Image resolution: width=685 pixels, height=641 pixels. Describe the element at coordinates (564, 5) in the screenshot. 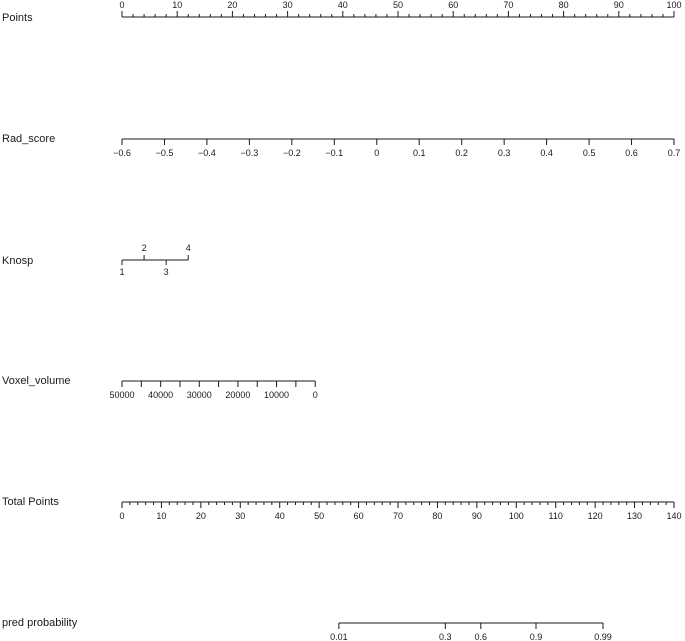

I see `points-tick-label: 80` at that location.